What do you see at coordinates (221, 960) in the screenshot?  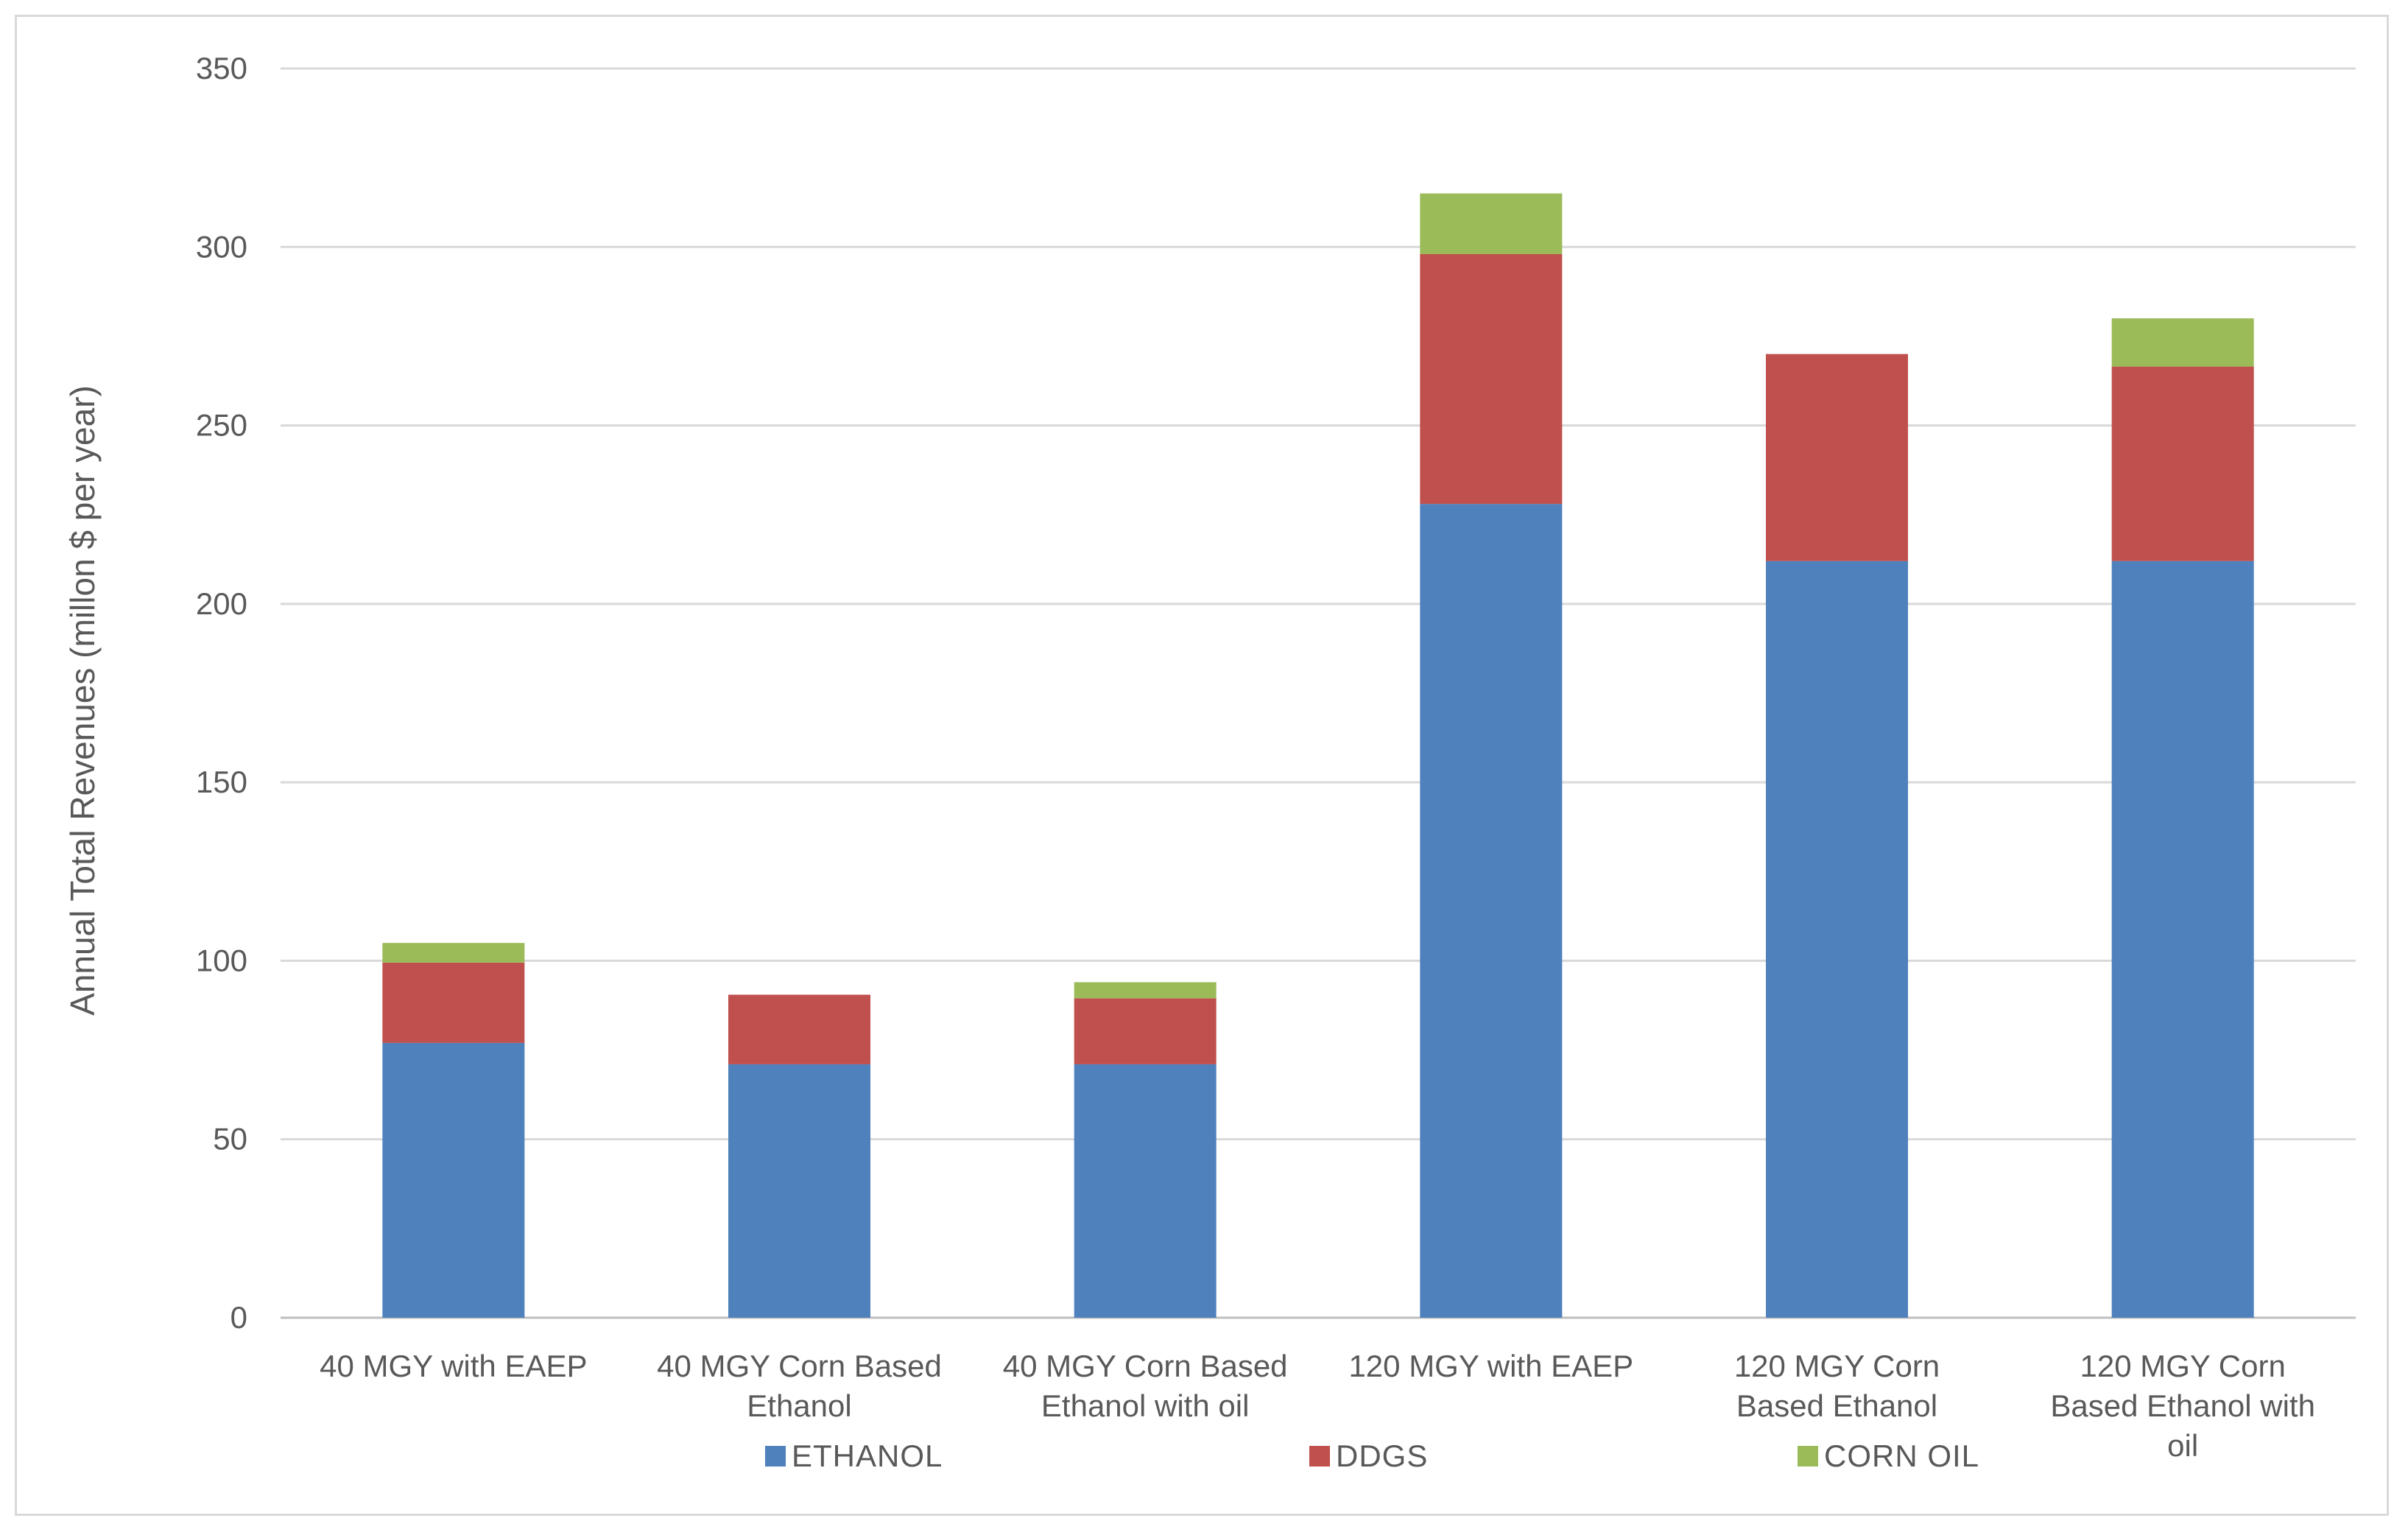 I see `y-tick-label: 100` at bounding box center [221, 960].